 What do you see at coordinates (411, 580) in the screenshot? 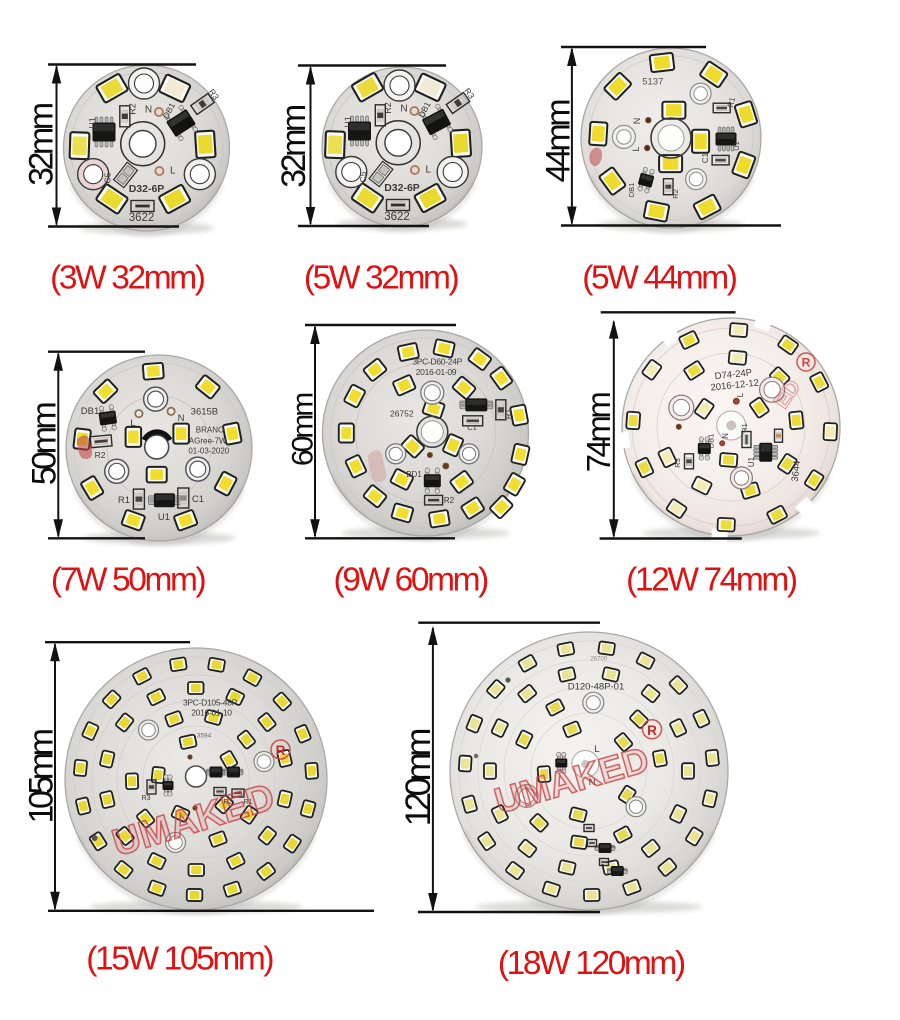
I see `svg-text: (9W 60mm)` at bounding box center [411, 580].